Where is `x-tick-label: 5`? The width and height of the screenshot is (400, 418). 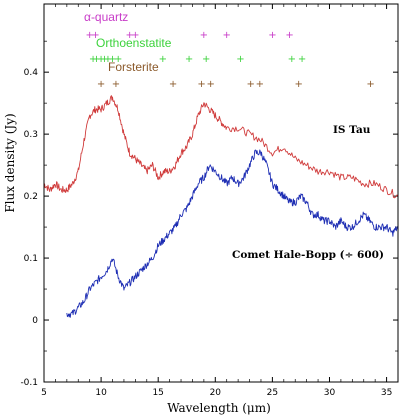
x-tick-label: 5 is located at coordinates (44, 393).